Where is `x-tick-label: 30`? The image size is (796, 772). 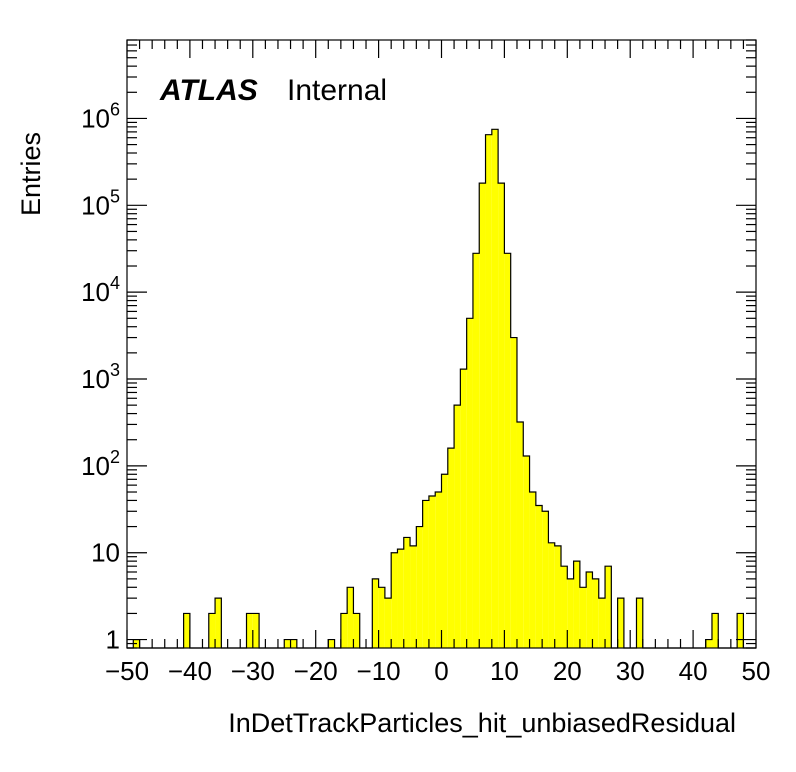
x-tick-label: 30 is located at coordinates (630, 671).